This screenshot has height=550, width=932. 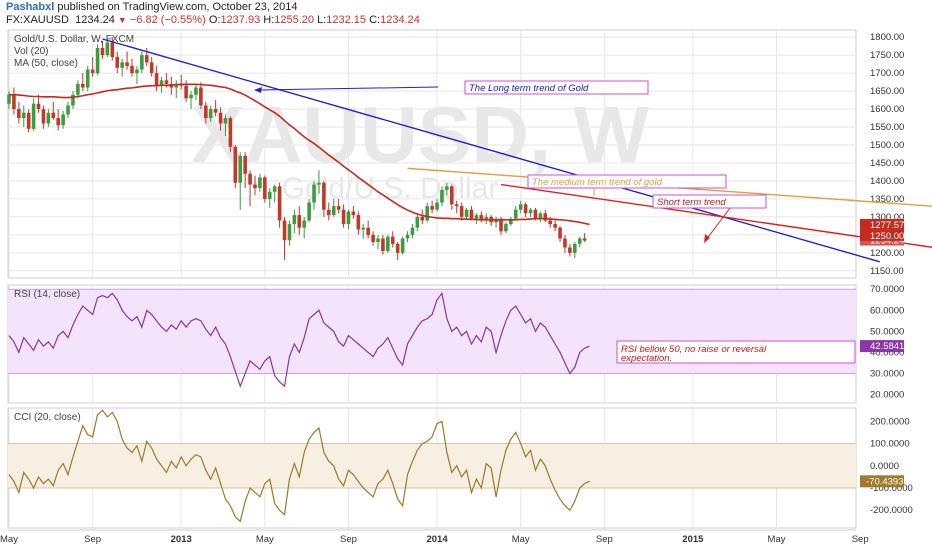 What do you see at coordinates (887, 37) in the screenshot?
I see `price-tick-label: 1800.00` at bounding box center [887, 37].